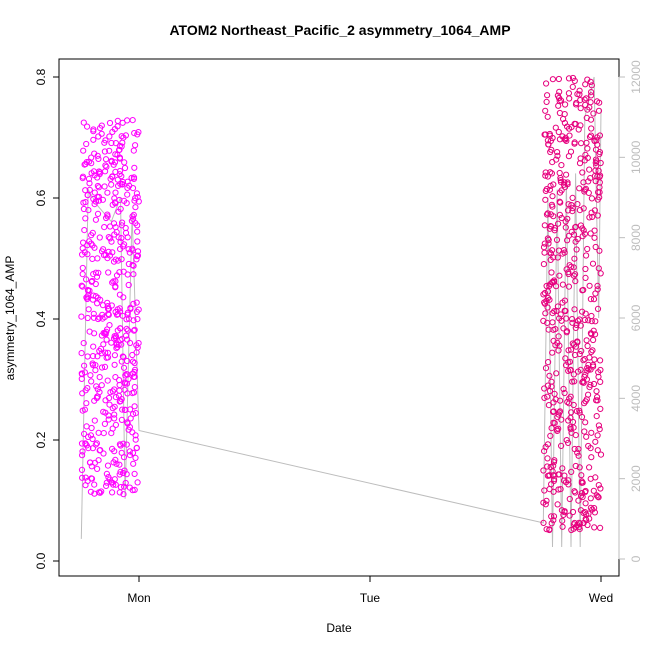 This screenshot has height=650, width=650. I want to click on y-tick-label: 0.8, so click(41, 76).